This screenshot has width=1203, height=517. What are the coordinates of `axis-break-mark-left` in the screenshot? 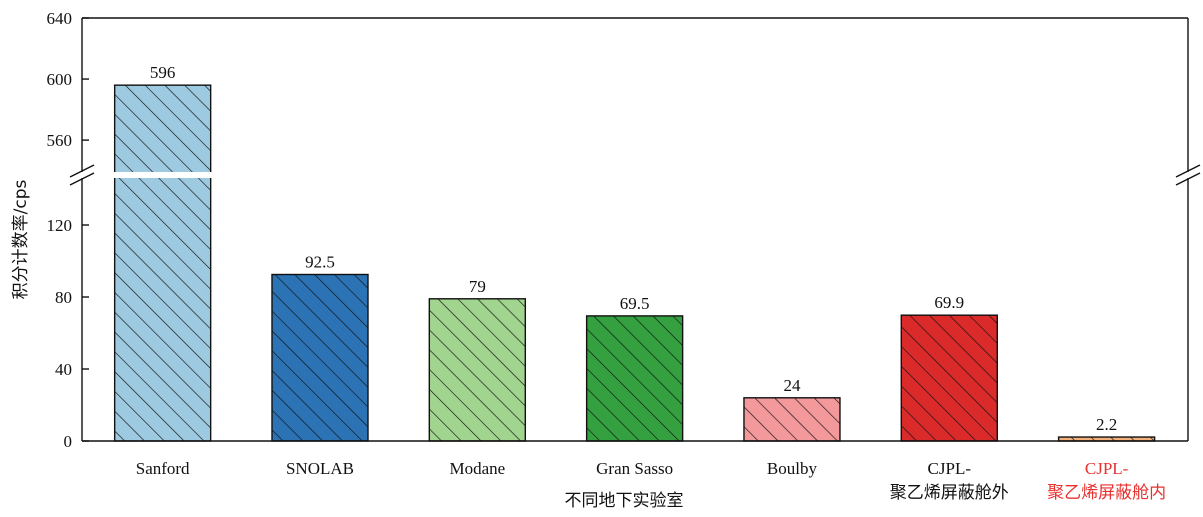 It's located at (82, 175).